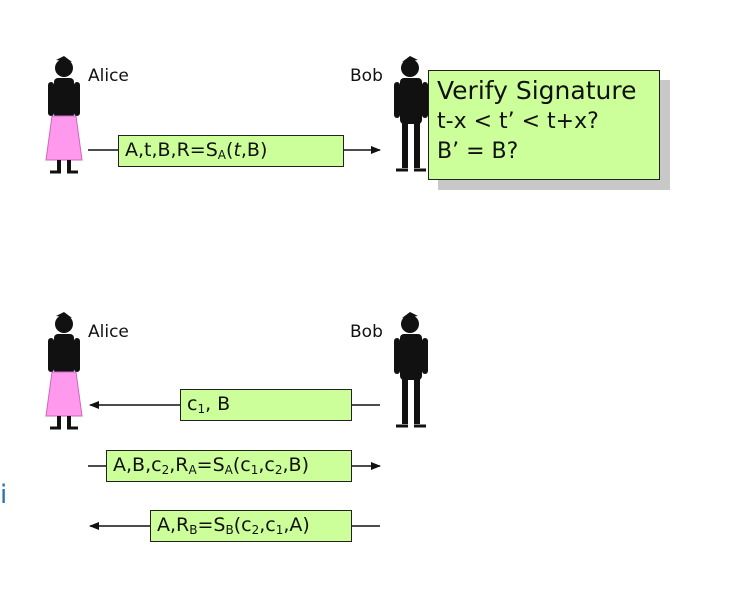  Describe the element at coordinates (171, 150) in the screenshot. I see `msg-text: A,t,B,R=S` at that location.